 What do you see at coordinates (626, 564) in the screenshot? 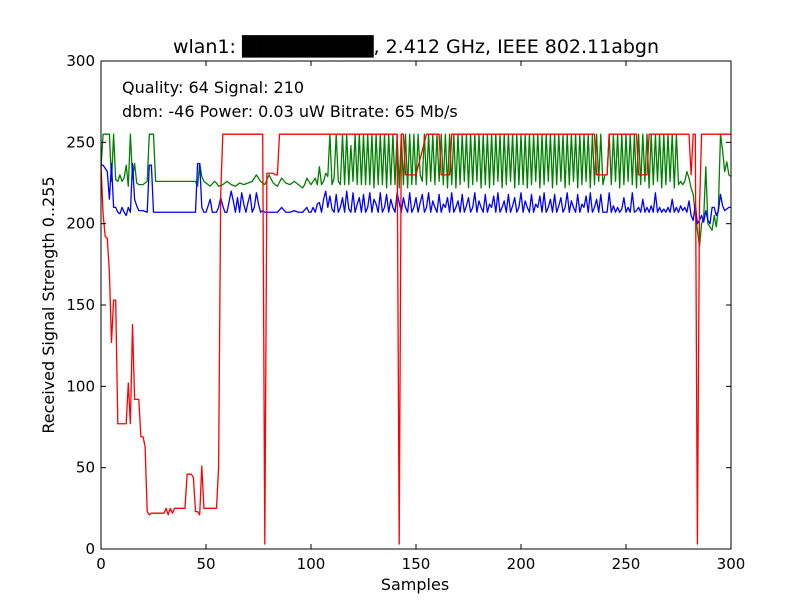
I see `x-tick-label: 250` at bounding box center [626, 564].